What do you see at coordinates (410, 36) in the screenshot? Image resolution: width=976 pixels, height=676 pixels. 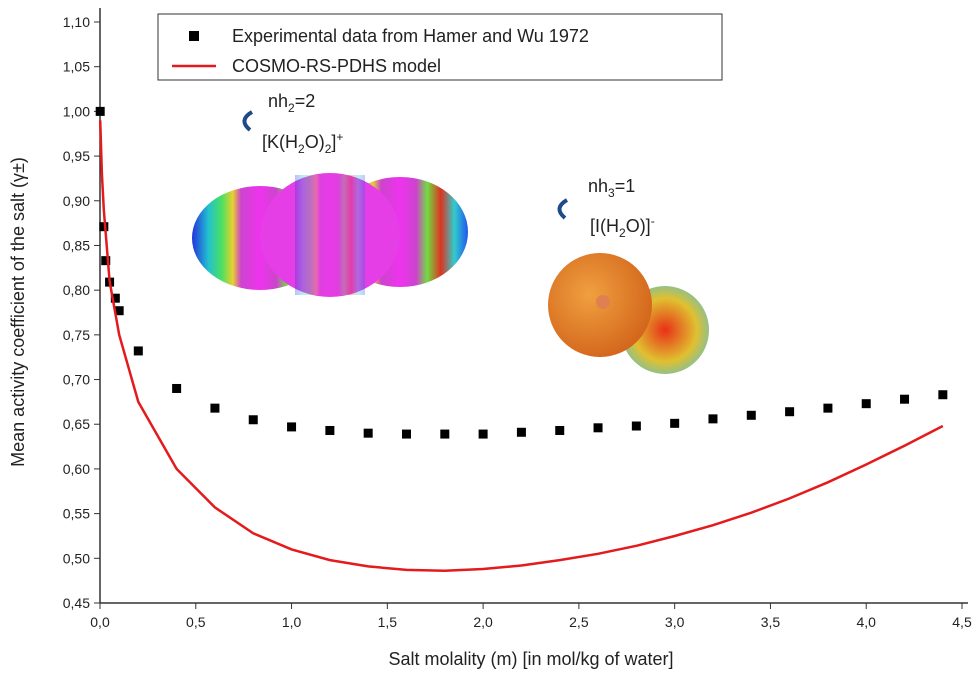 I see `legend-label: Experimental data from Hamer and Wu 1972` at bounding box center [410, 36].